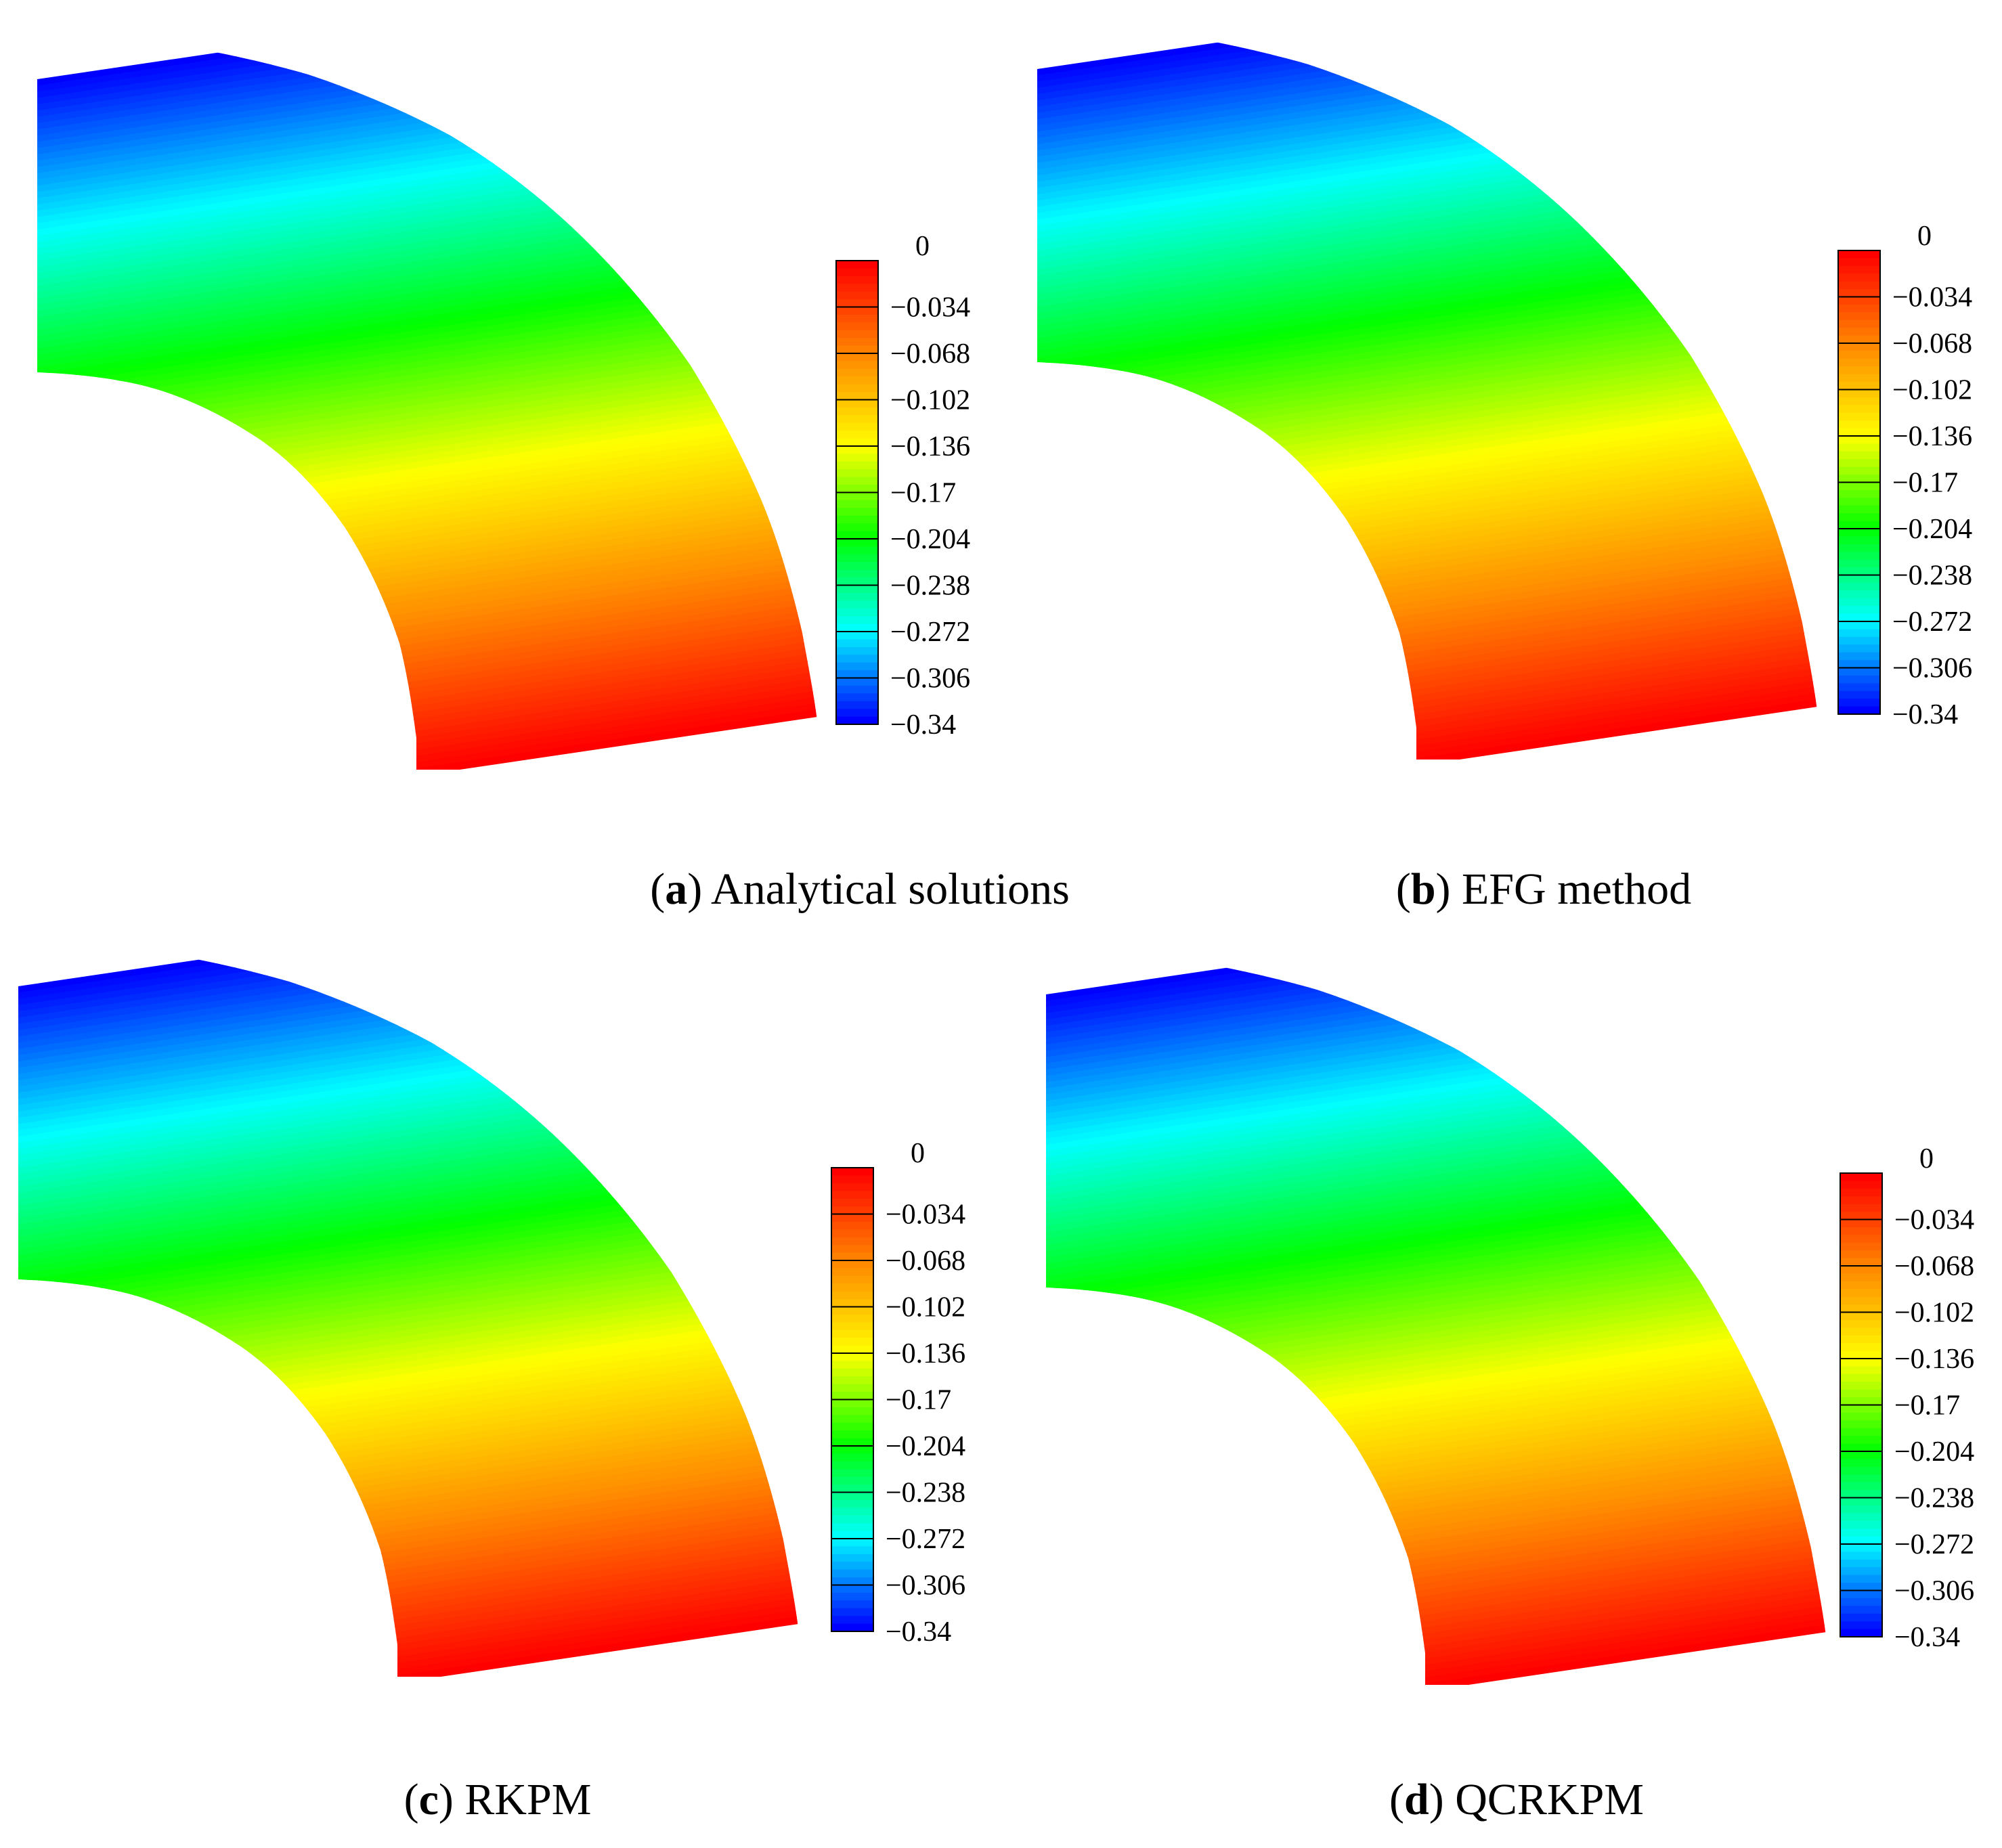 The width and height of the screenshot is (2002, 1848). Describe the element at coordinates (1564, 889) in the screenshot. I see `caption-text: ) EFG method` at that location.